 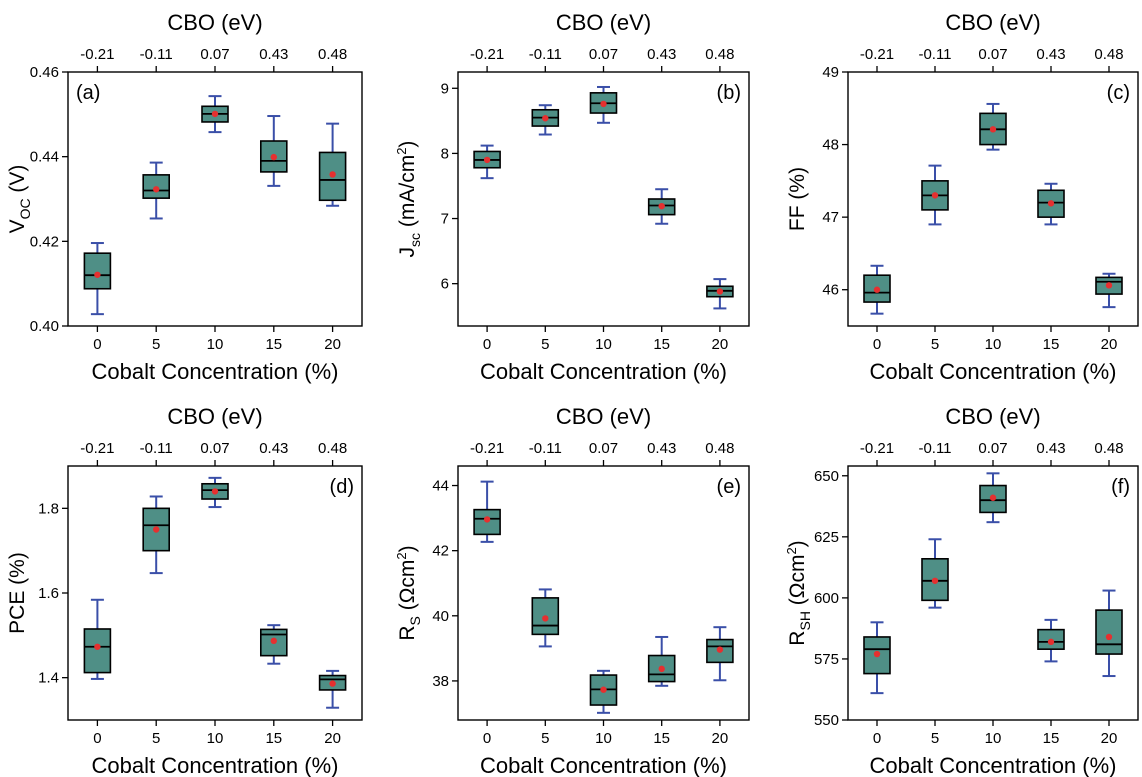 What do you see at coordinates (342, 487) in the screenshot?
I see `panel-label: (d)` at bounding box center [342, 487].